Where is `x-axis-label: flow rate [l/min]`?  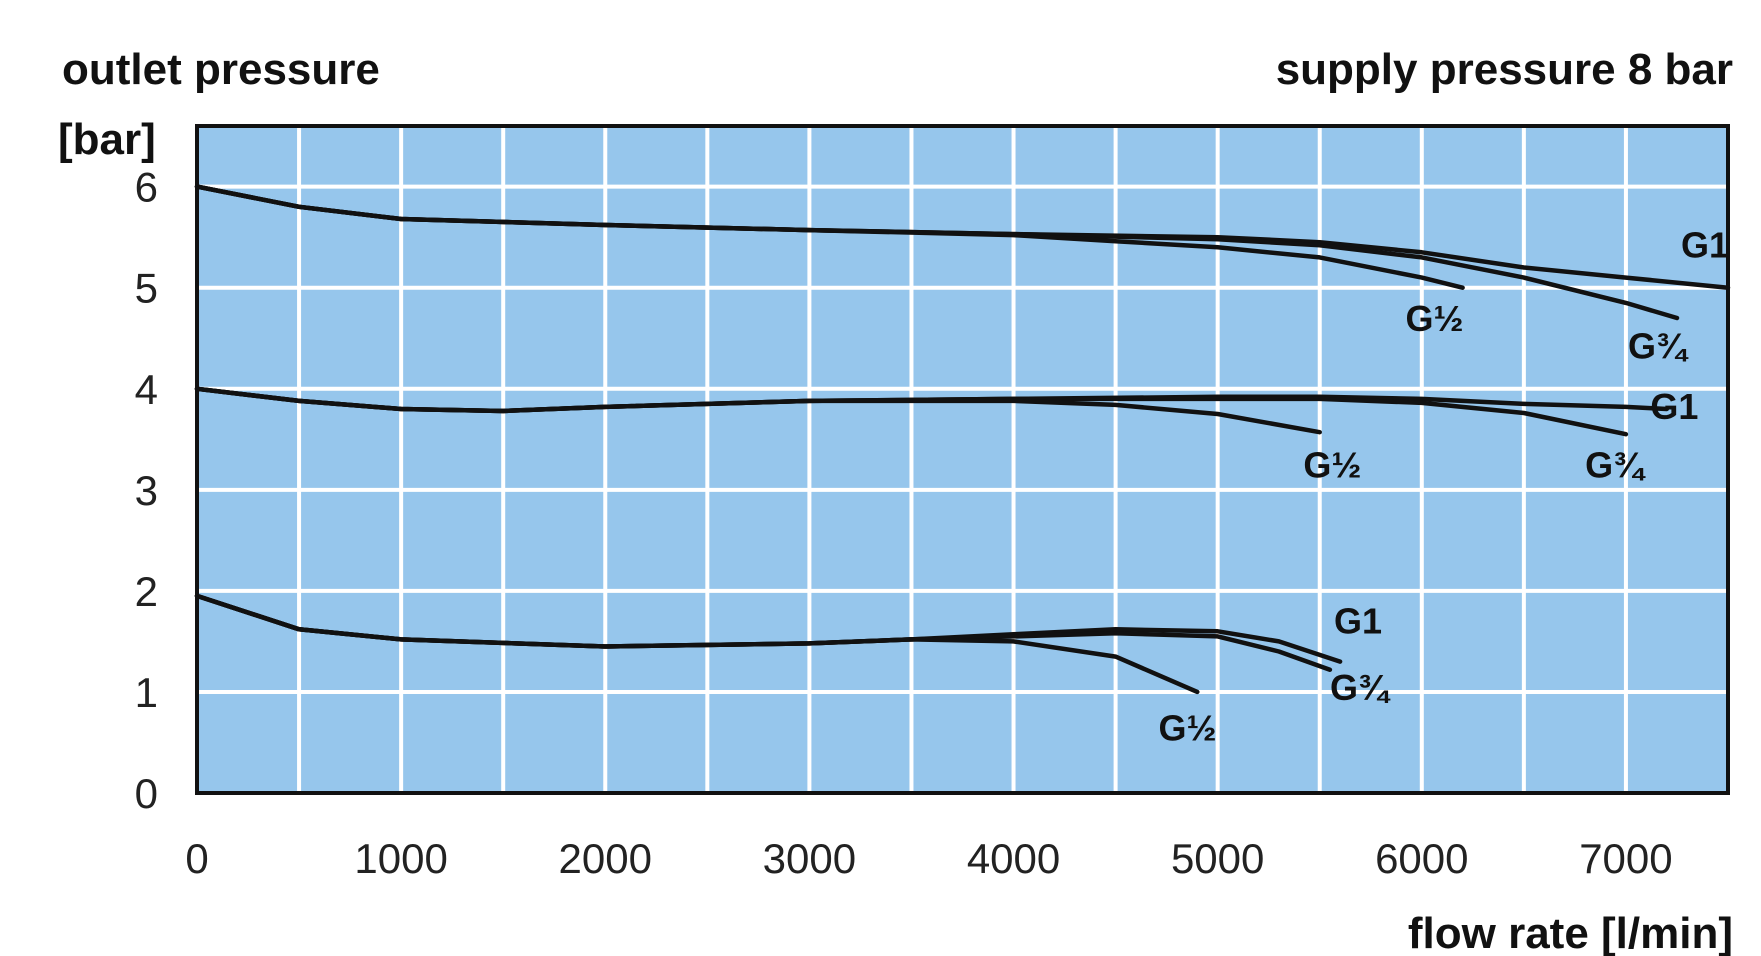 x-axis-label: flow rate [l/min] is located at coordinates (1570, 932).